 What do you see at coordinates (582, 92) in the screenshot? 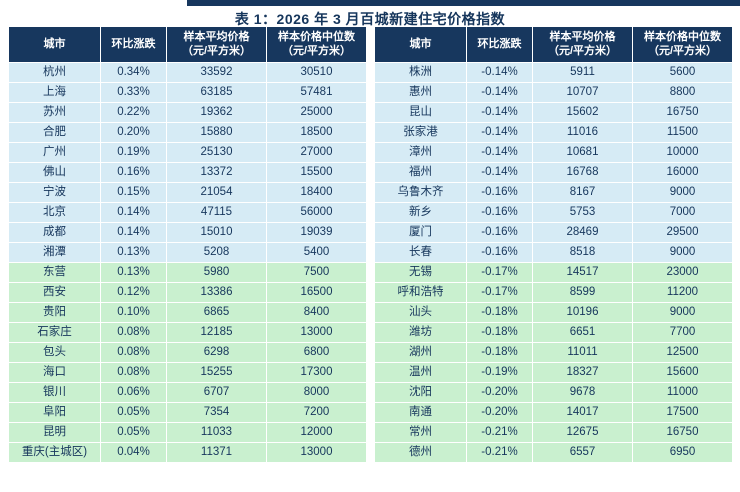
I see `cell-avg-price: 10707` at bounding box center [582, 92].